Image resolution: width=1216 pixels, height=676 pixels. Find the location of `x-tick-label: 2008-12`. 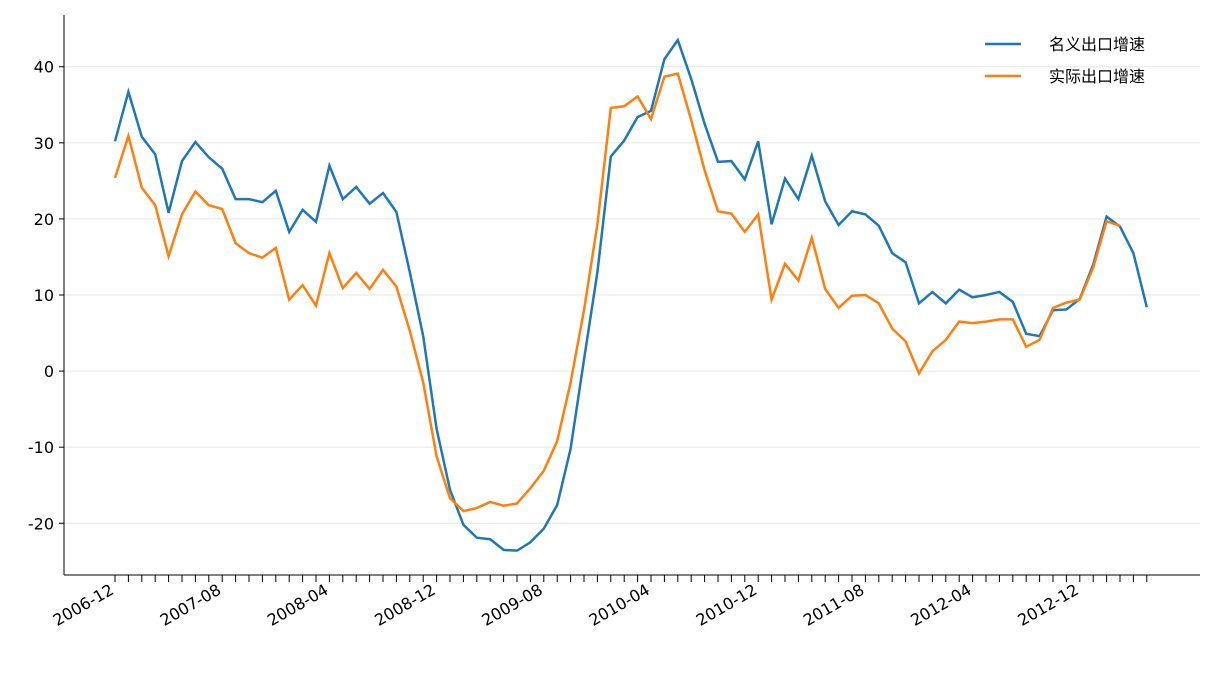

x-tick-label: 2008-12 is located at coordinates (404, 605).